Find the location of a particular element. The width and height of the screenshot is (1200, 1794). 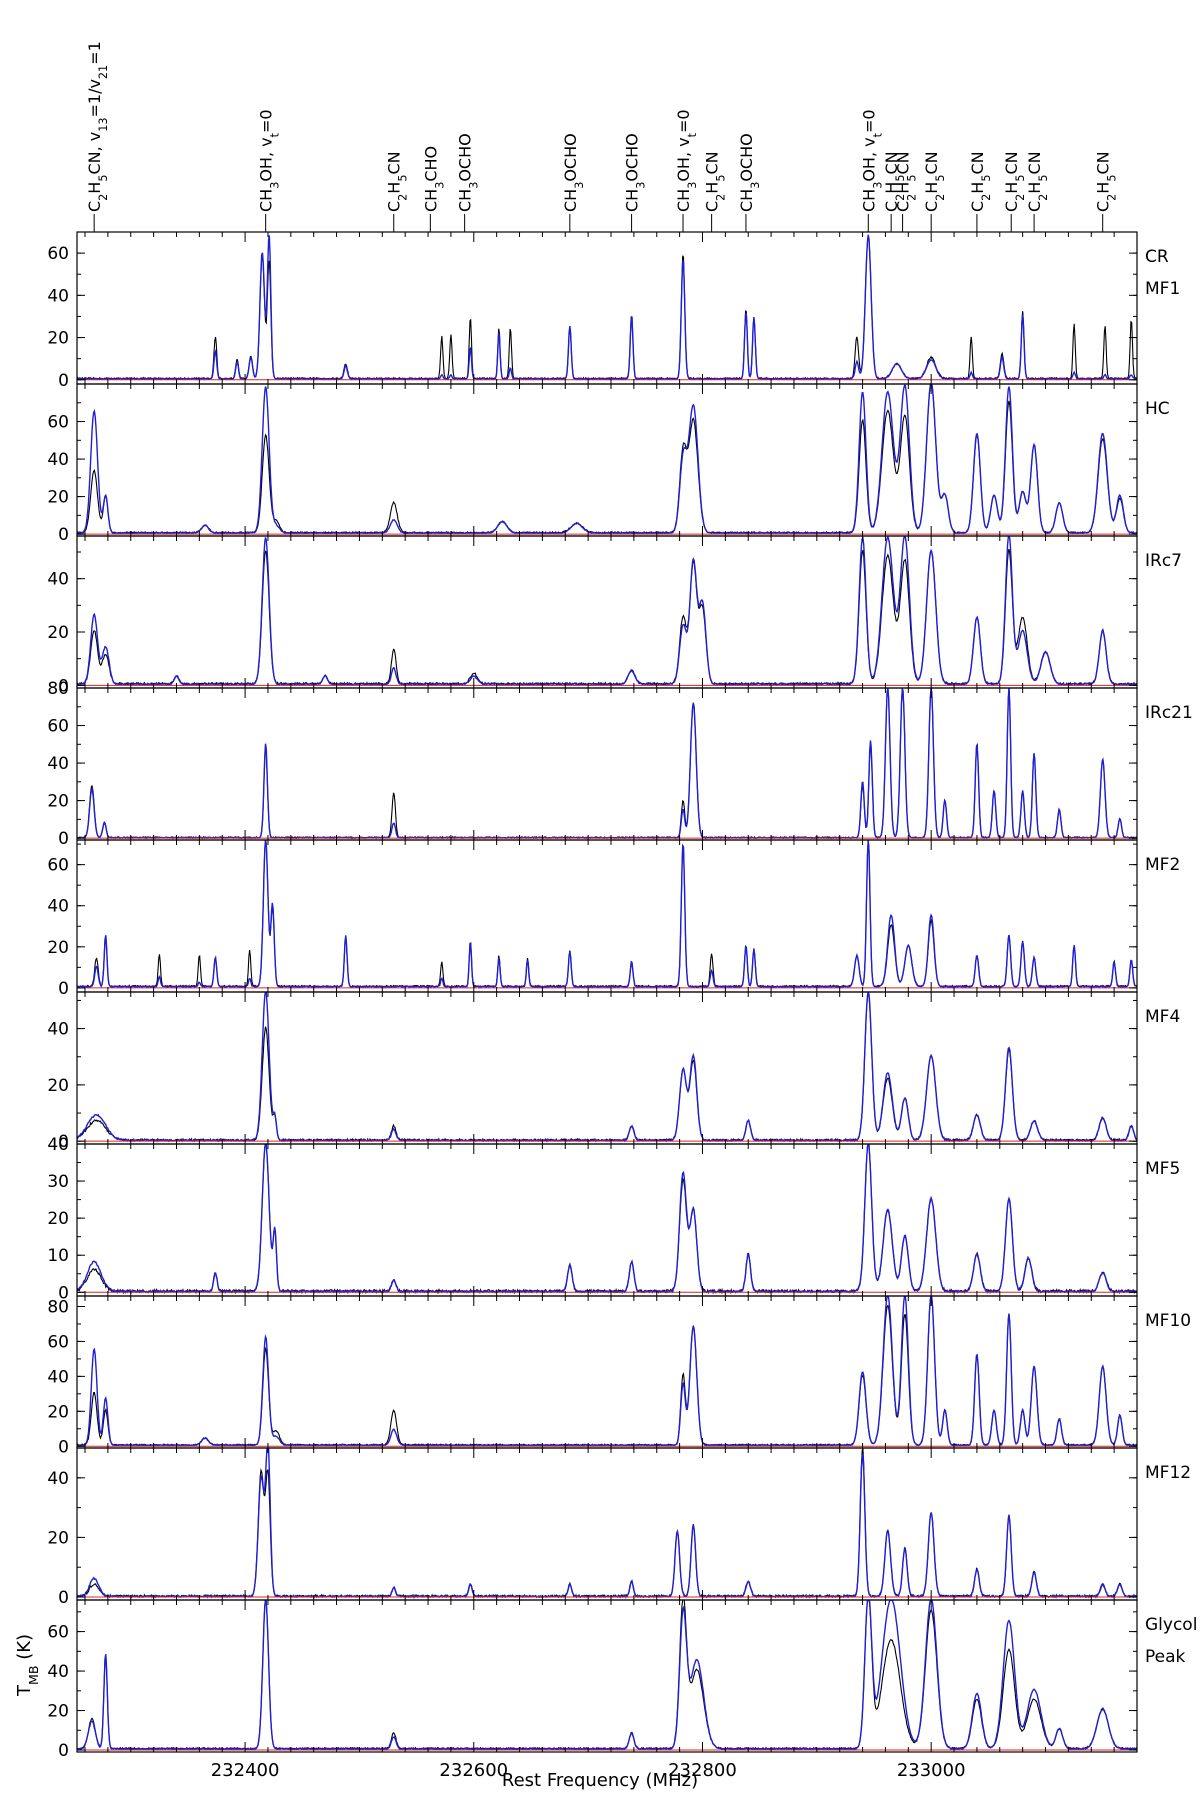

x-tick-label: 232400 is located at coordinates (245, 1770).